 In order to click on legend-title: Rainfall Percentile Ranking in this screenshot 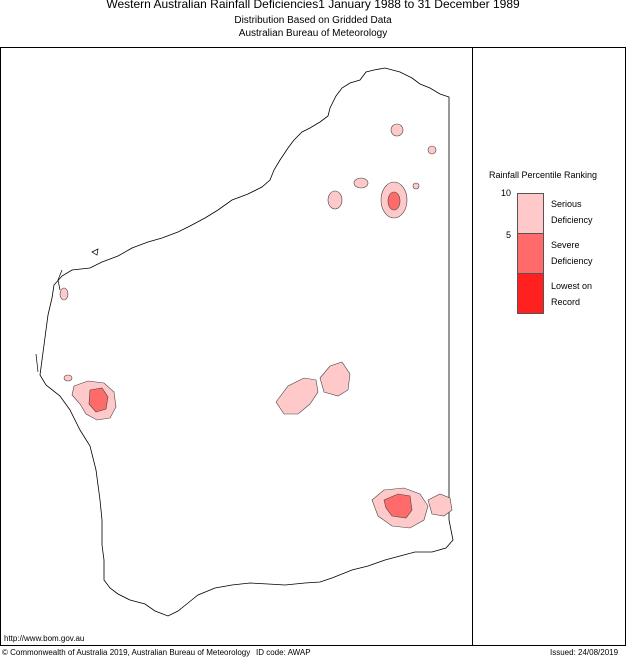, I will do `click(543, 175)`.